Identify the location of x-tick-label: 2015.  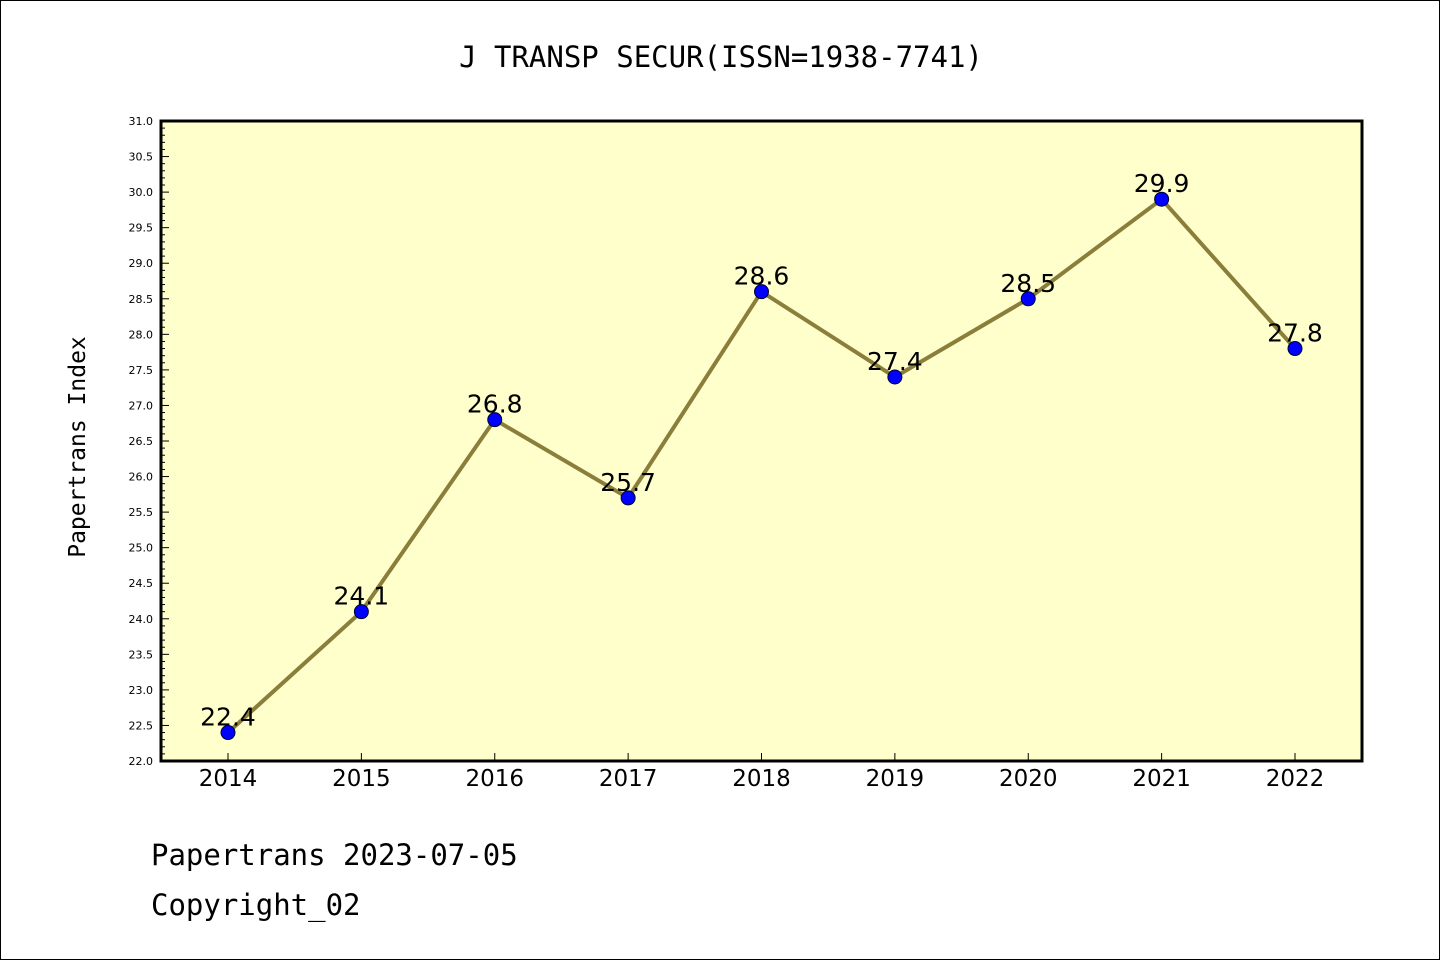
(361, 779).